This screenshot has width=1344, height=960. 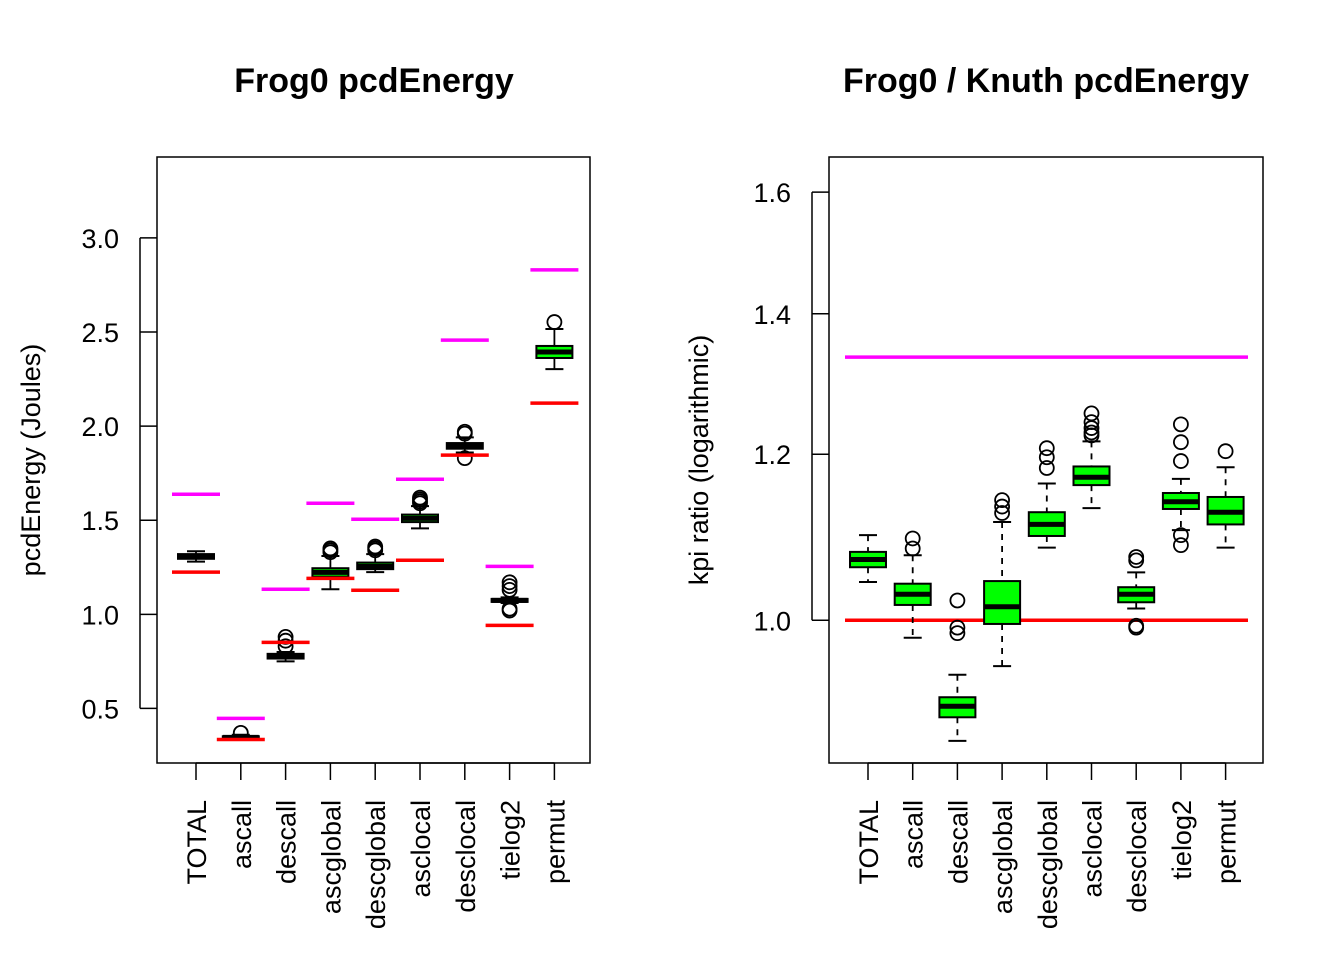 What do you see at coordinates (31, 460) in the screenshot?
I see `y-axis-label: pcdEnergy (Joules)` at bounding box center [31, 460].